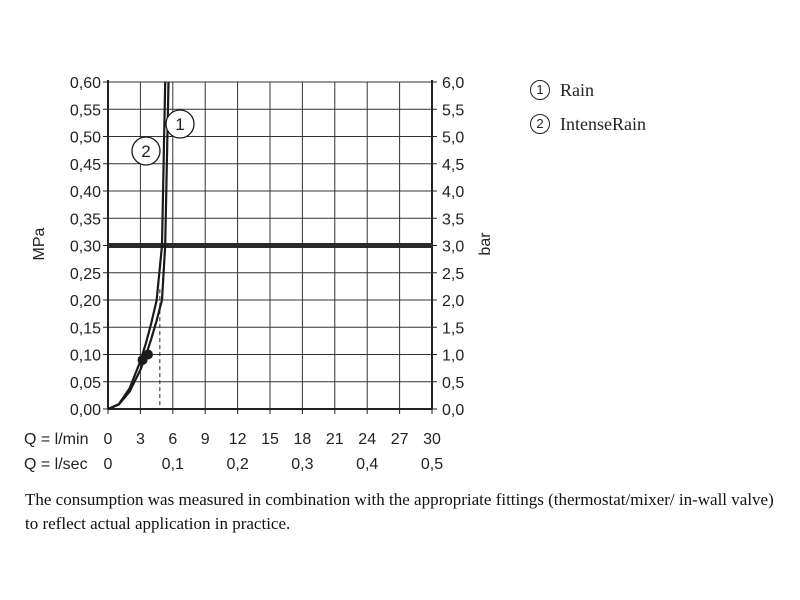 This screenshot has height=600, width=800. I want to click on curve-marker-rain, so click(180, 124).